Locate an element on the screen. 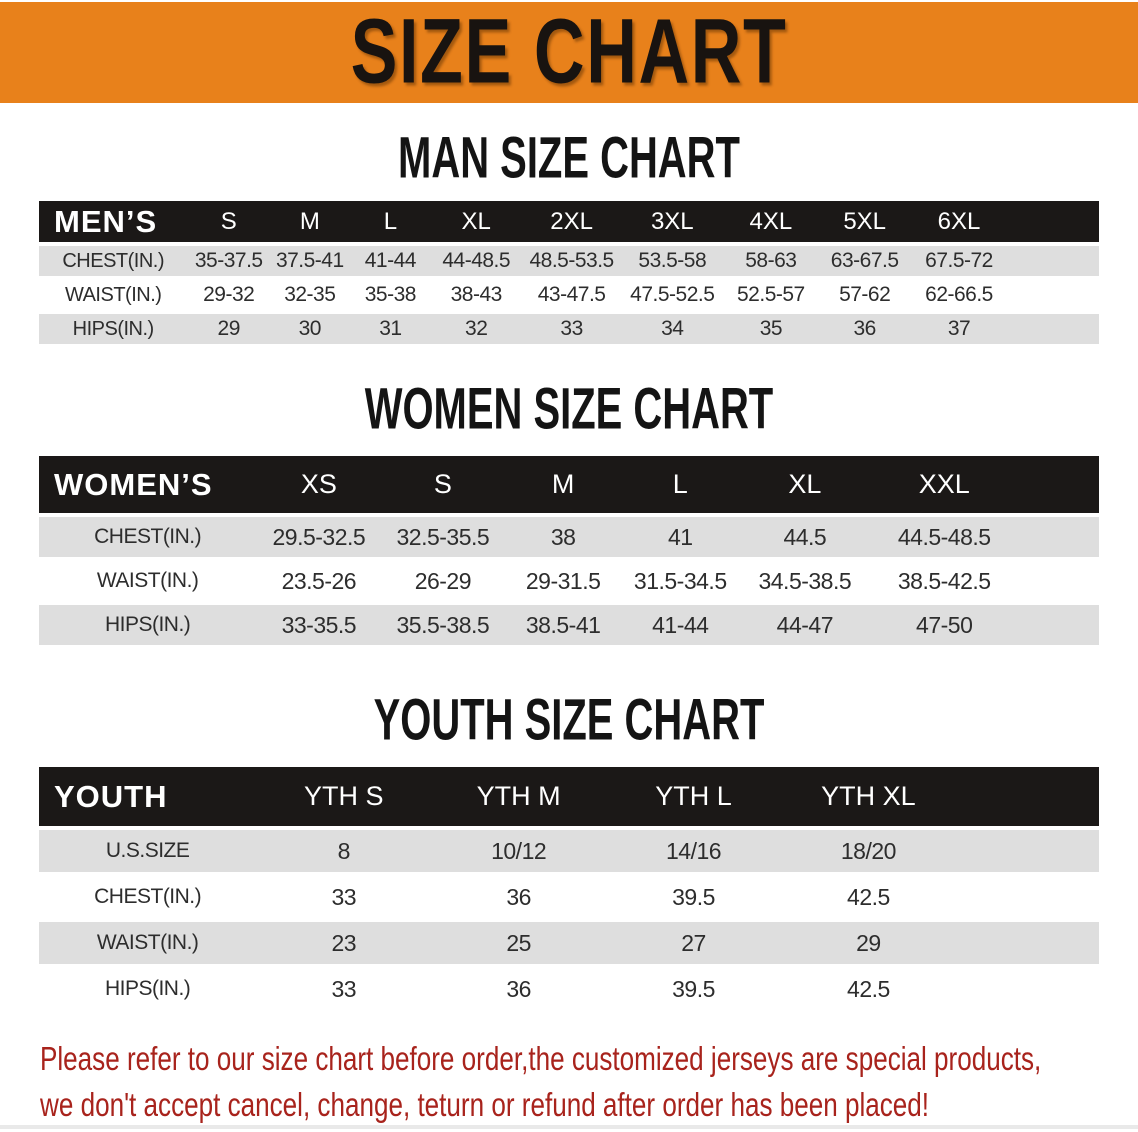 This screenshot has height=1132, width=1138. value-cell: 44-48.5 is located at coordinates (476, 261).